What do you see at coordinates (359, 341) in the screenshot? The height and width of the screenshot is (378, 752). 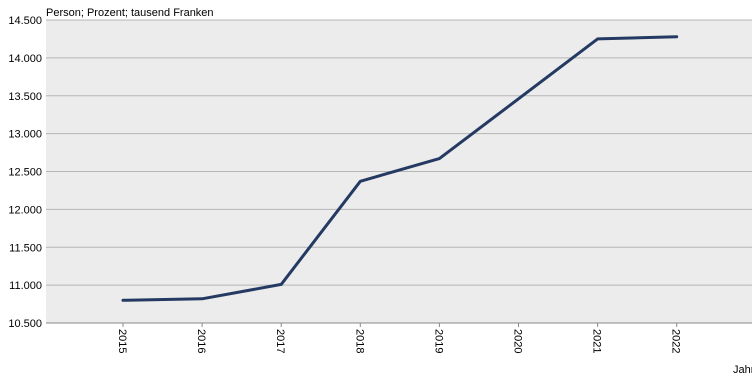 I see `x-tick-label: 2018` at bounding box center [359, 341].